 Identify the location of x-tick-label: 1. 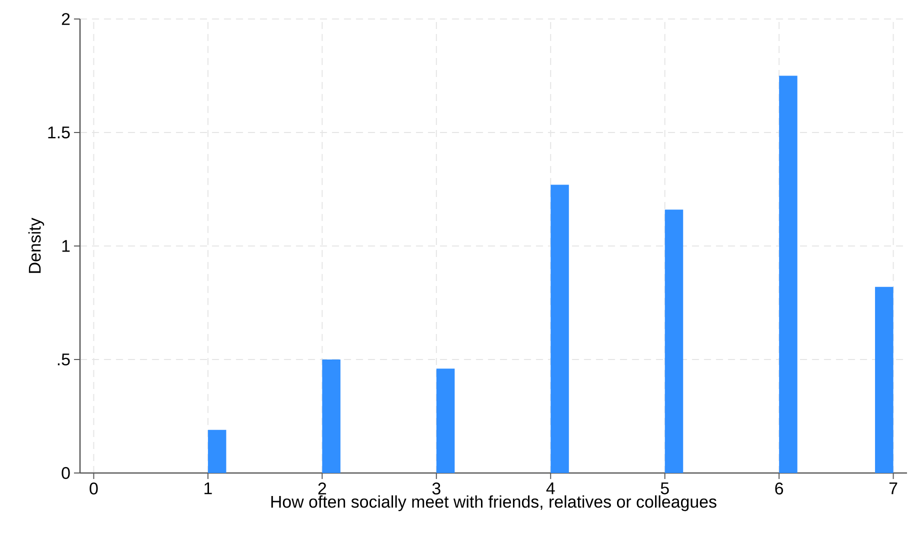
(208, 488).